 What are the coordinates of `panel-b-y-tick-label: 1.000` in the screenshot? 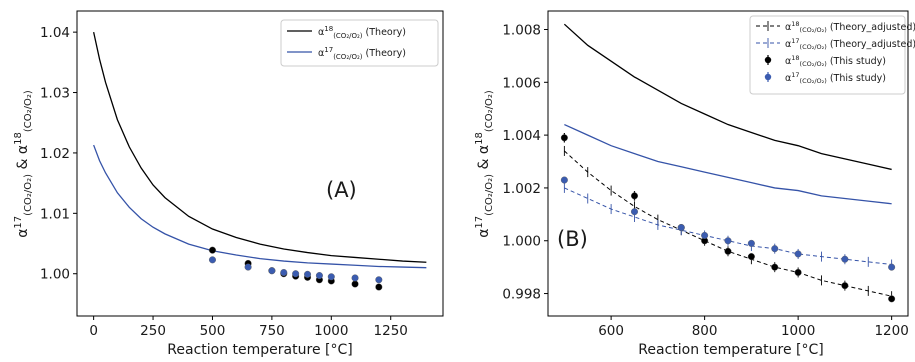 It's located at (521, 242).